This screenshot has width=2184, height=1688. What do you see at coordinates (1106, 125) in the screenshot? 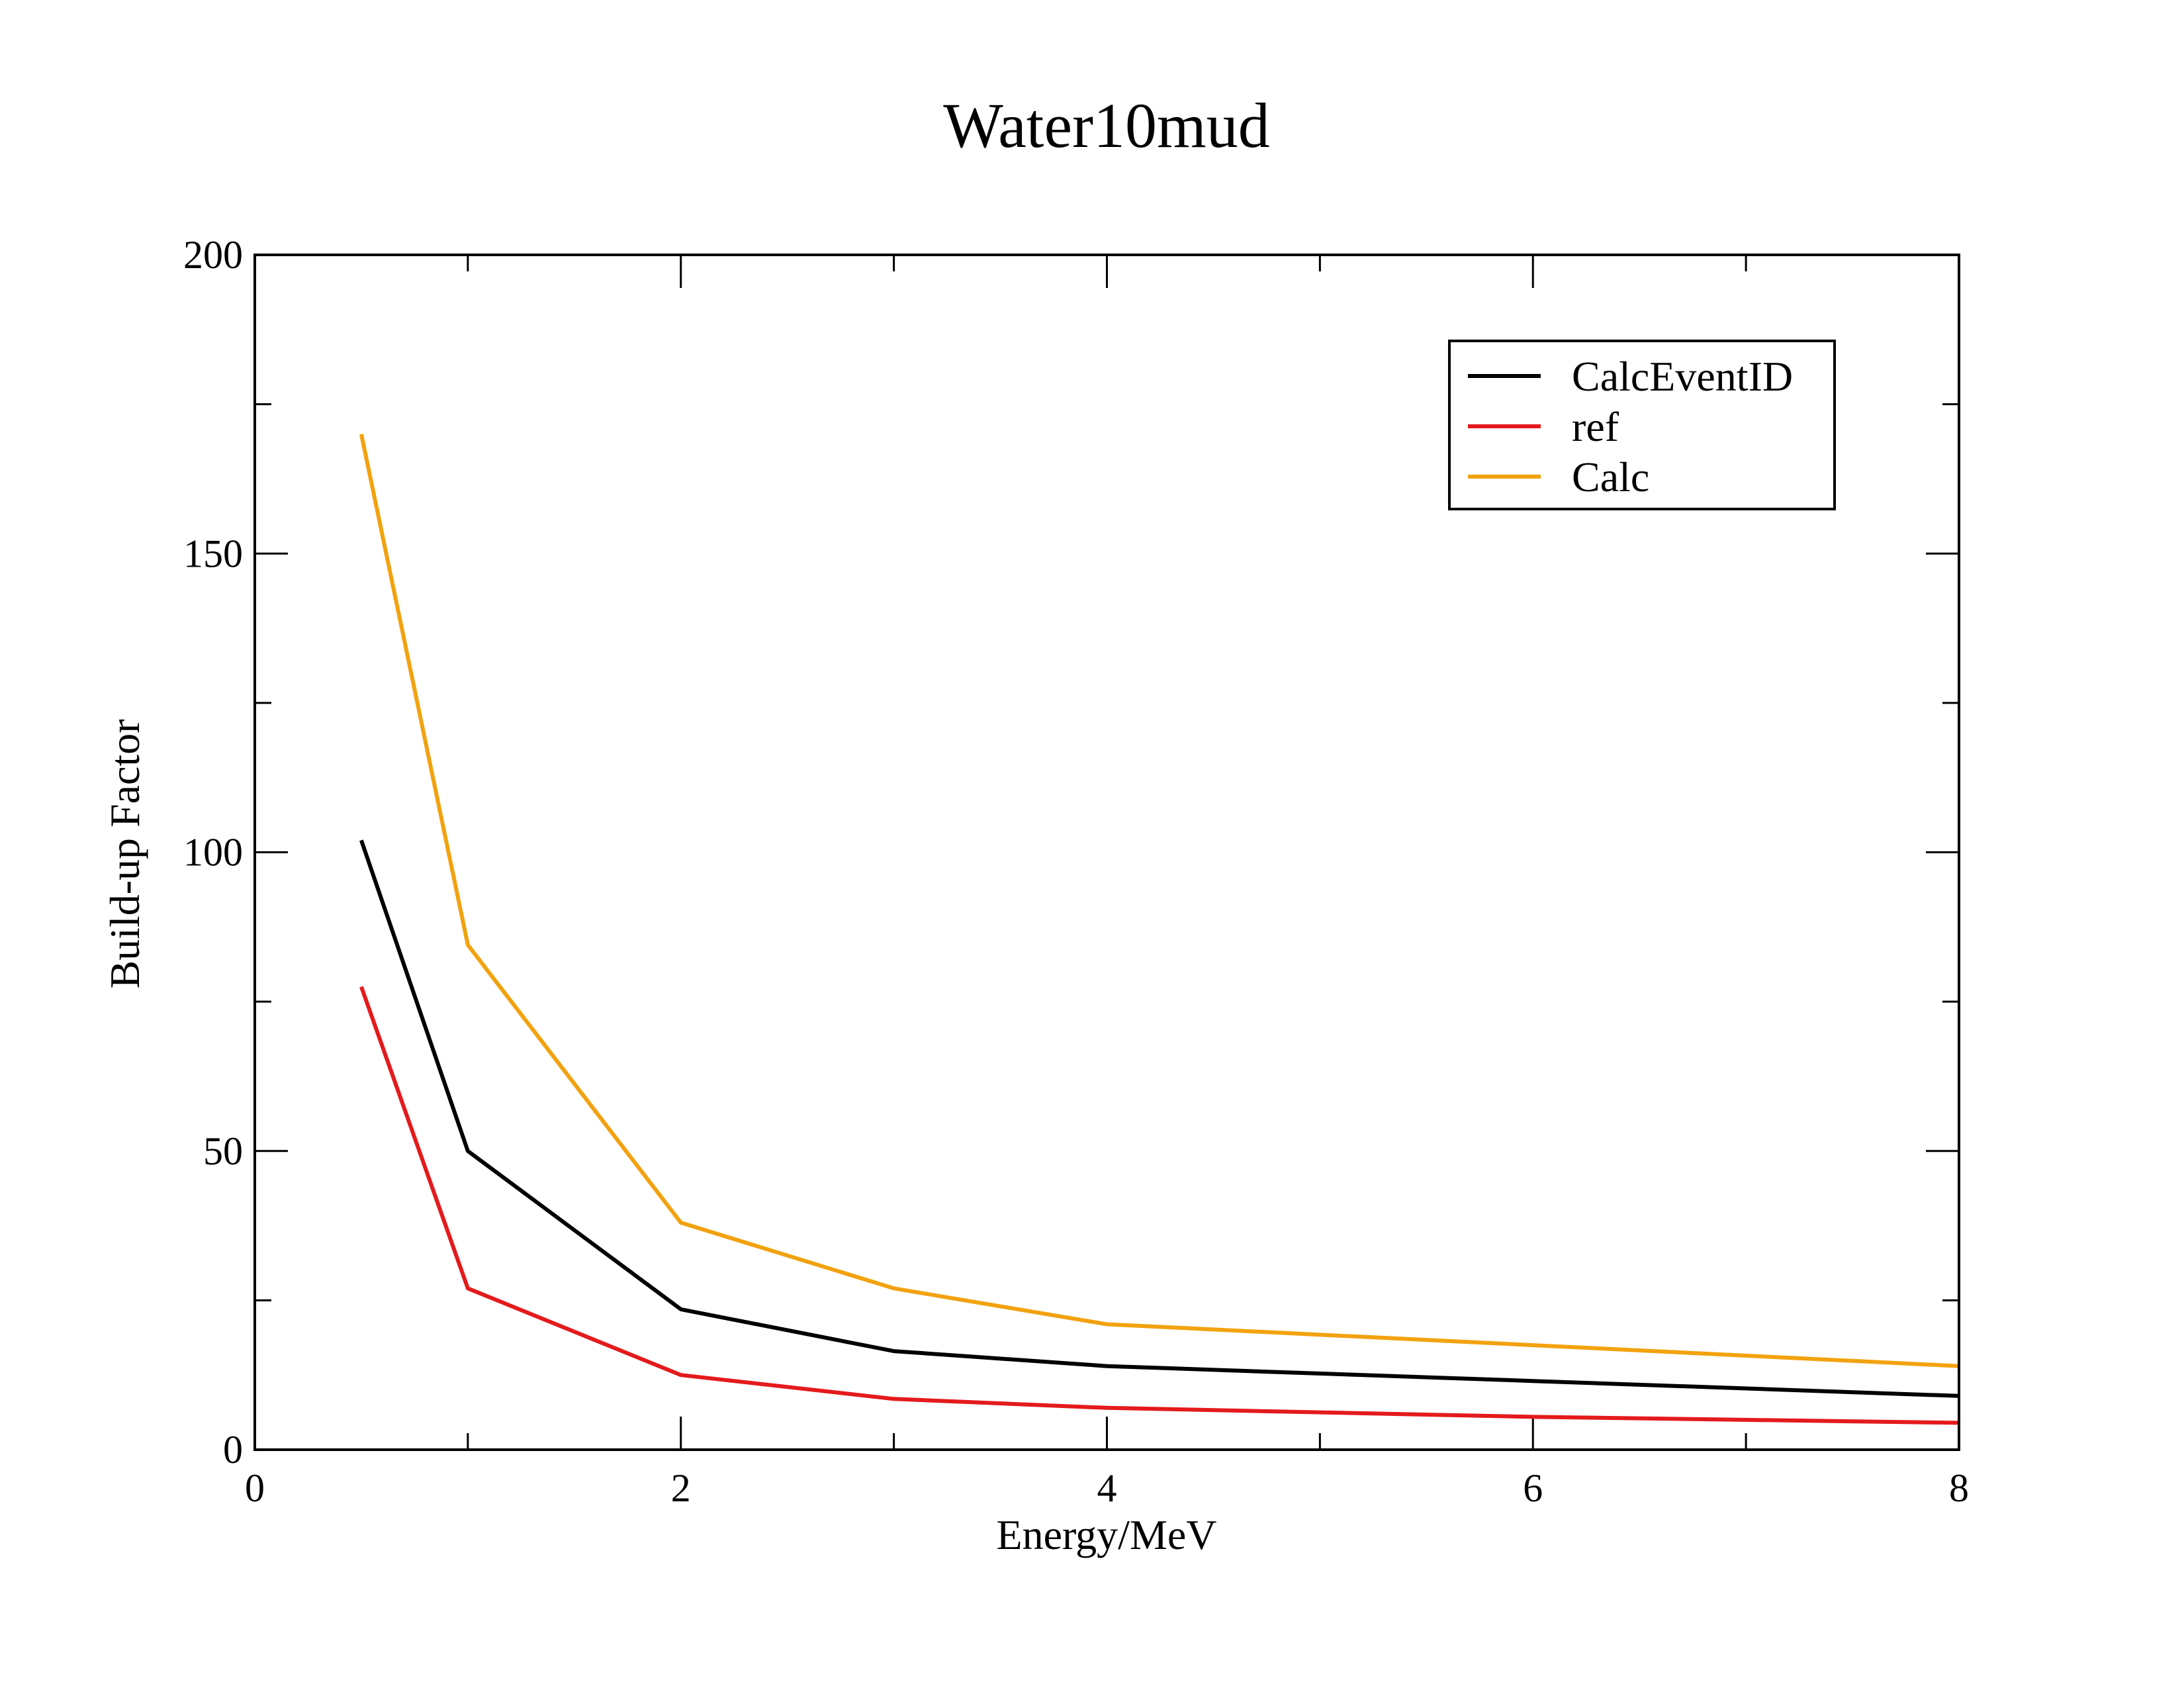
I see `chart-title: Water10mud` at bounding box center [1106, 125].